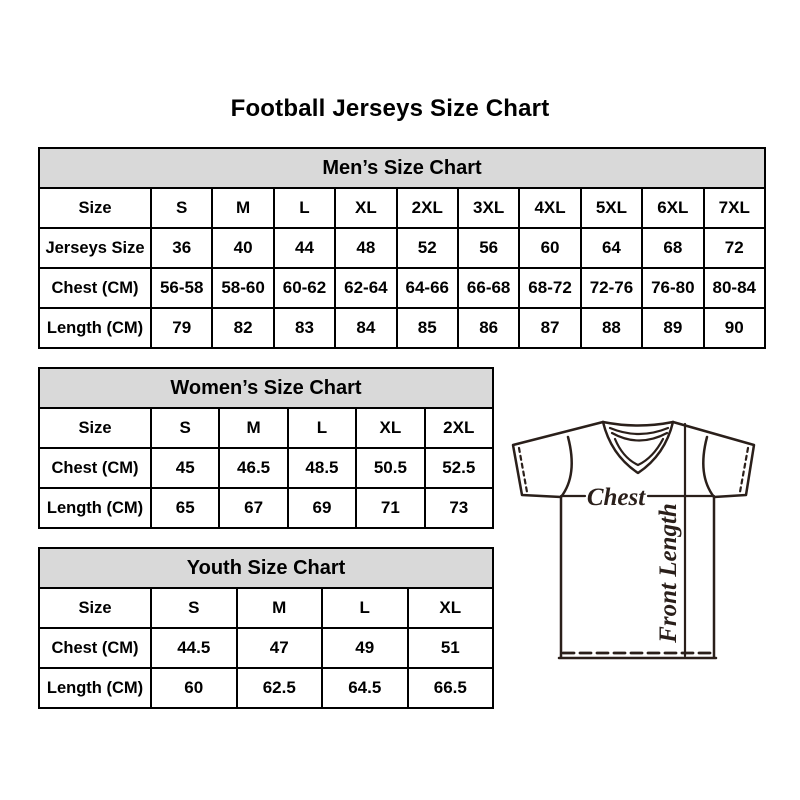 Image resolution: width=800 pixels, height=800 pixels. Describe the element at coordinates (243, 288) in the screenshot. I see `cell: 58-60` at that location.